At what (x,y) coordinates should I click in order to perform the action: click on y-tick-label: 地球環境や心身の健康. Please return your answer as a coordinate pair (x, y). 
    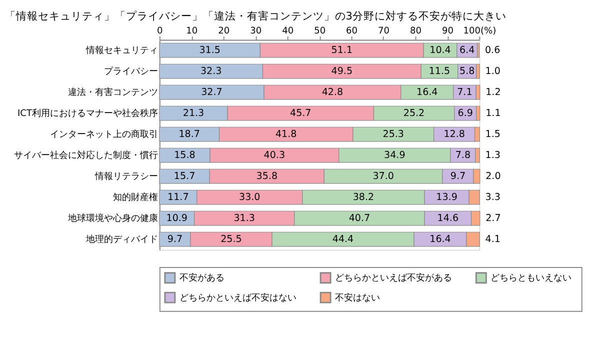
    Looking at the image, I should click on (112, 218).